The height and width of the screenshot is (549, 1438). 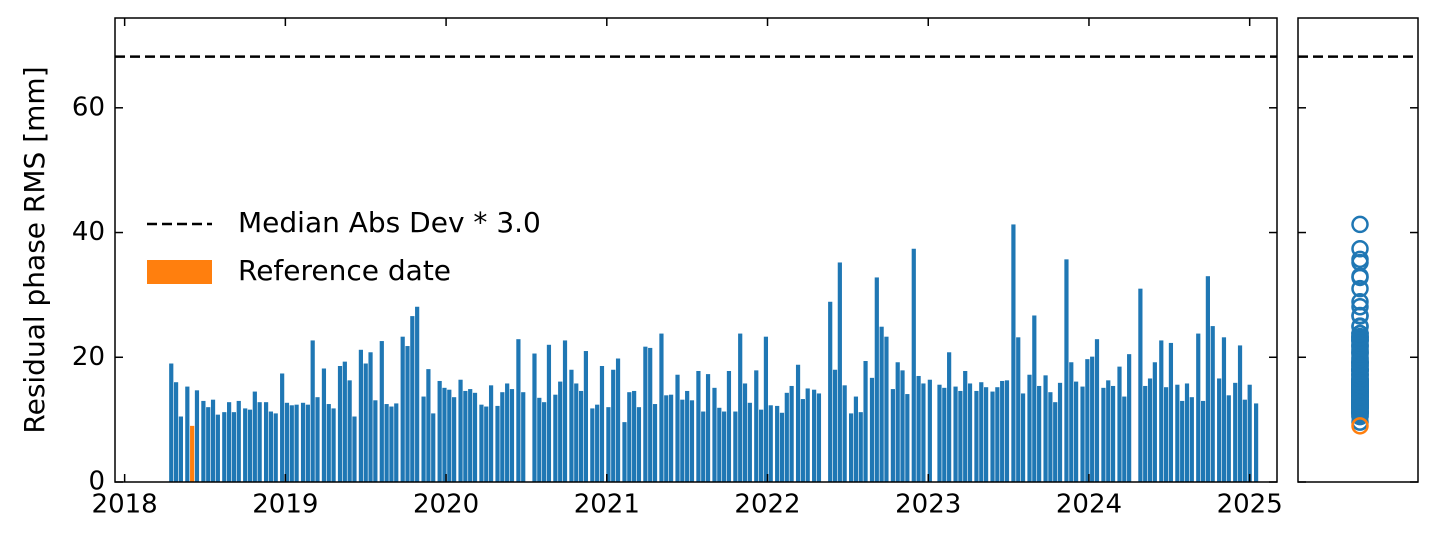 What do you see at coordinates (767, 505) in the screenshot?
I see `x-tick-label: 2022` at bounding box center [767, 505].